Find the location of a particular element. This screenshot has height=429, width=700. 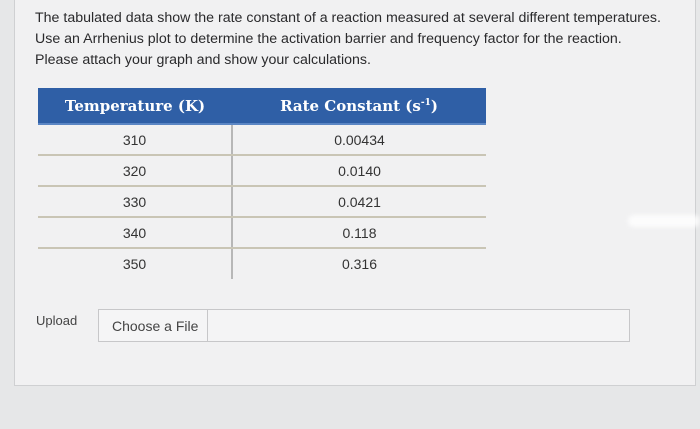

rate-header-base: Rate Constant (s is located at coordinates (350, 105).